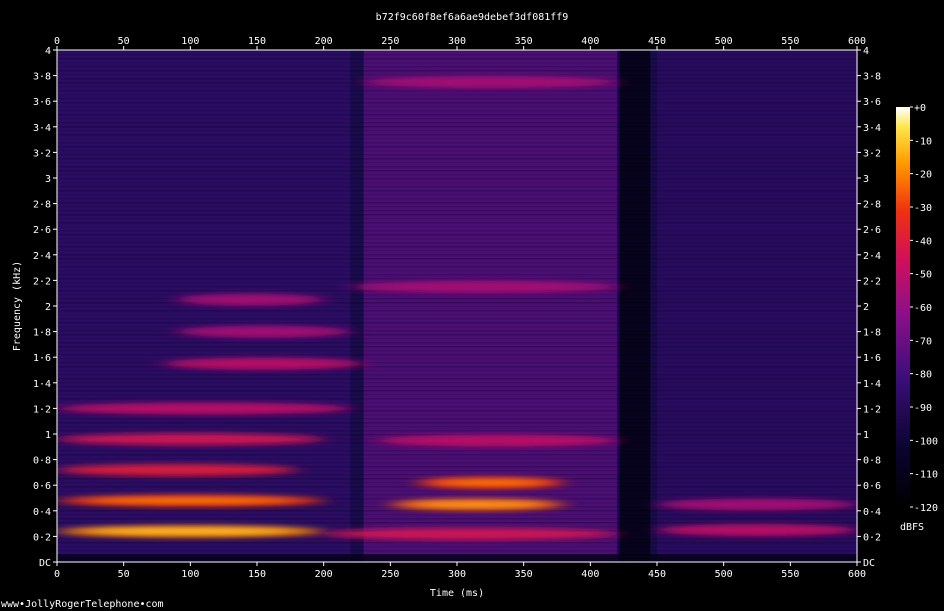 The height and width of the screenshot is (611, 944). What do you see at coordinates (45, 563) in the screenshot?
I see `y-tick-label: DC` at bounding box center [45, 563].